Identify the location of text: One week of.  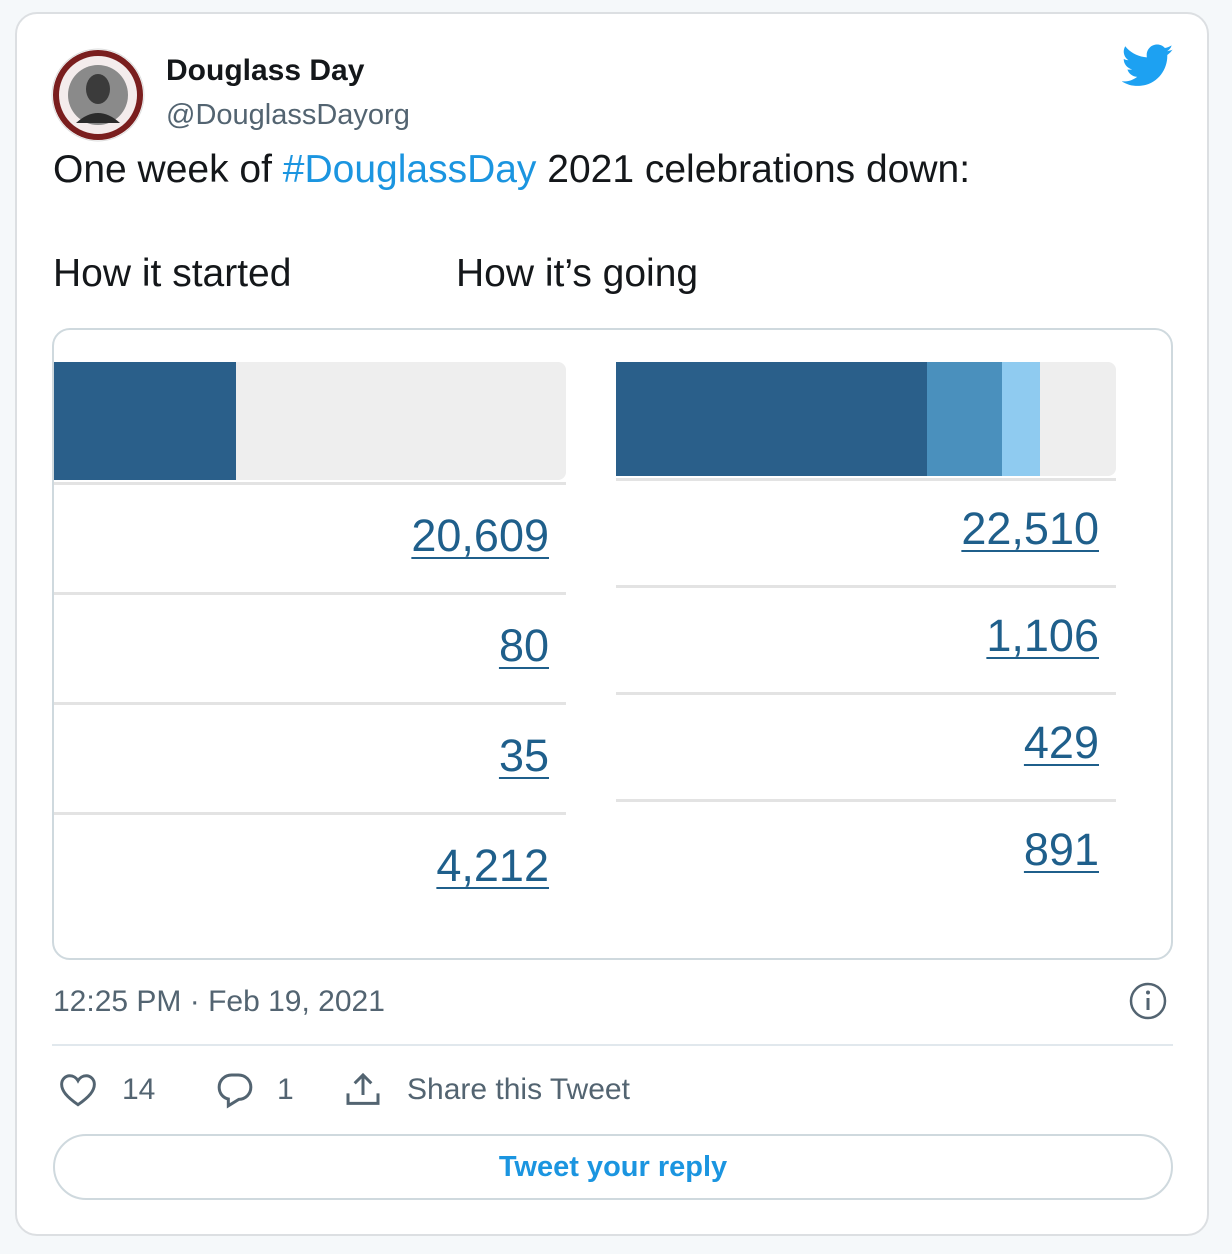
(168, 169).